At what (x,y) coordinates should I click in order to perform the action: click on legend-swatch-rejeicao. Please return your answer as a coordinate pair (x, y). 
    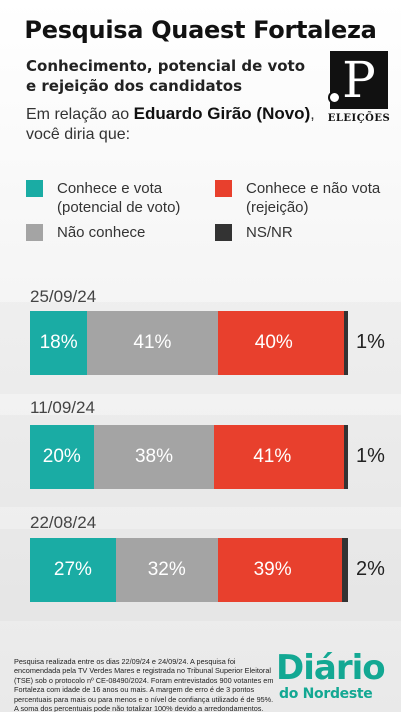
    Looking at the image, I should click on (223, 188).